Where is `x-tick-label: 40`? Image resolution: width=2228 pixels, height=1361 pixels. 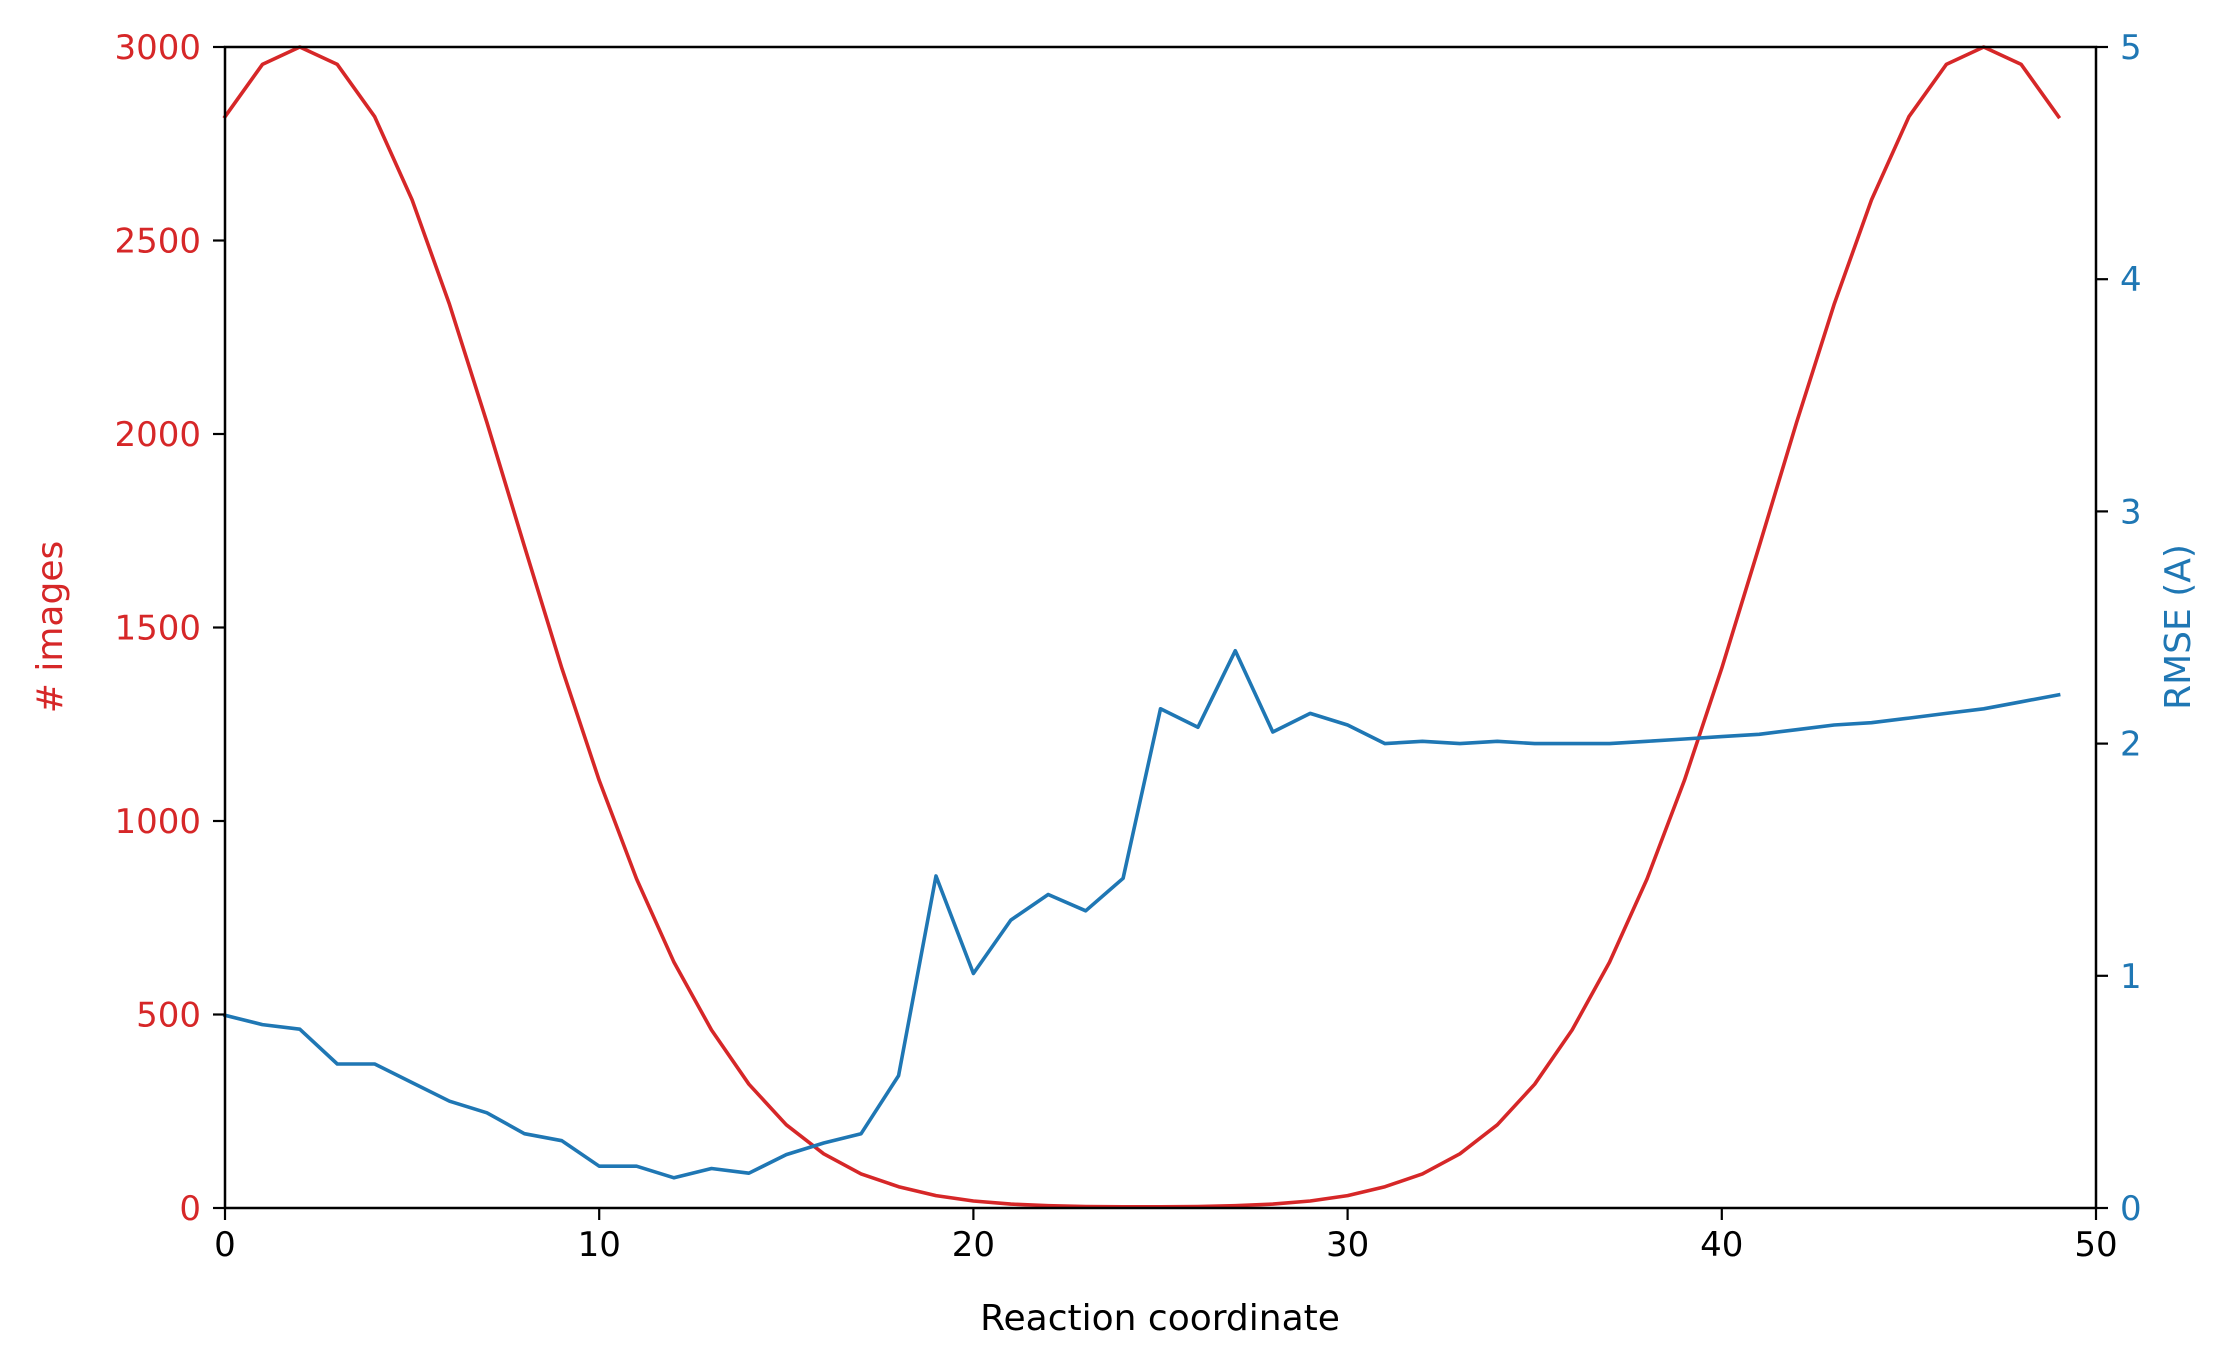 x-tick-label: 40 is located at coordinates (1721, 1245).